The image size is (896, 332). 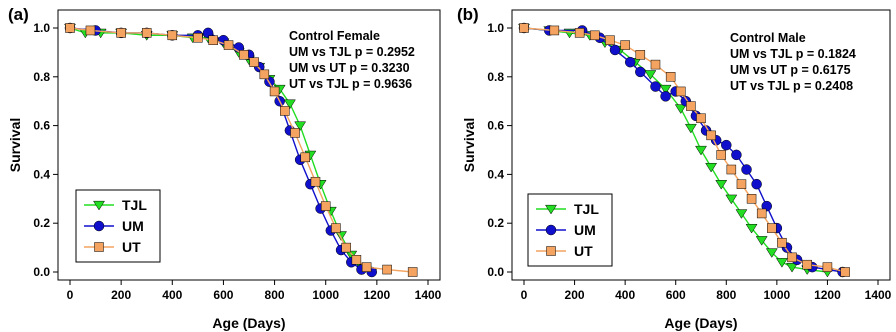 What do you see at coordinates (583, 251) in the screenshot?
I see `panel-b-legend-label-ut: UT` at bounding box center [583, 251].